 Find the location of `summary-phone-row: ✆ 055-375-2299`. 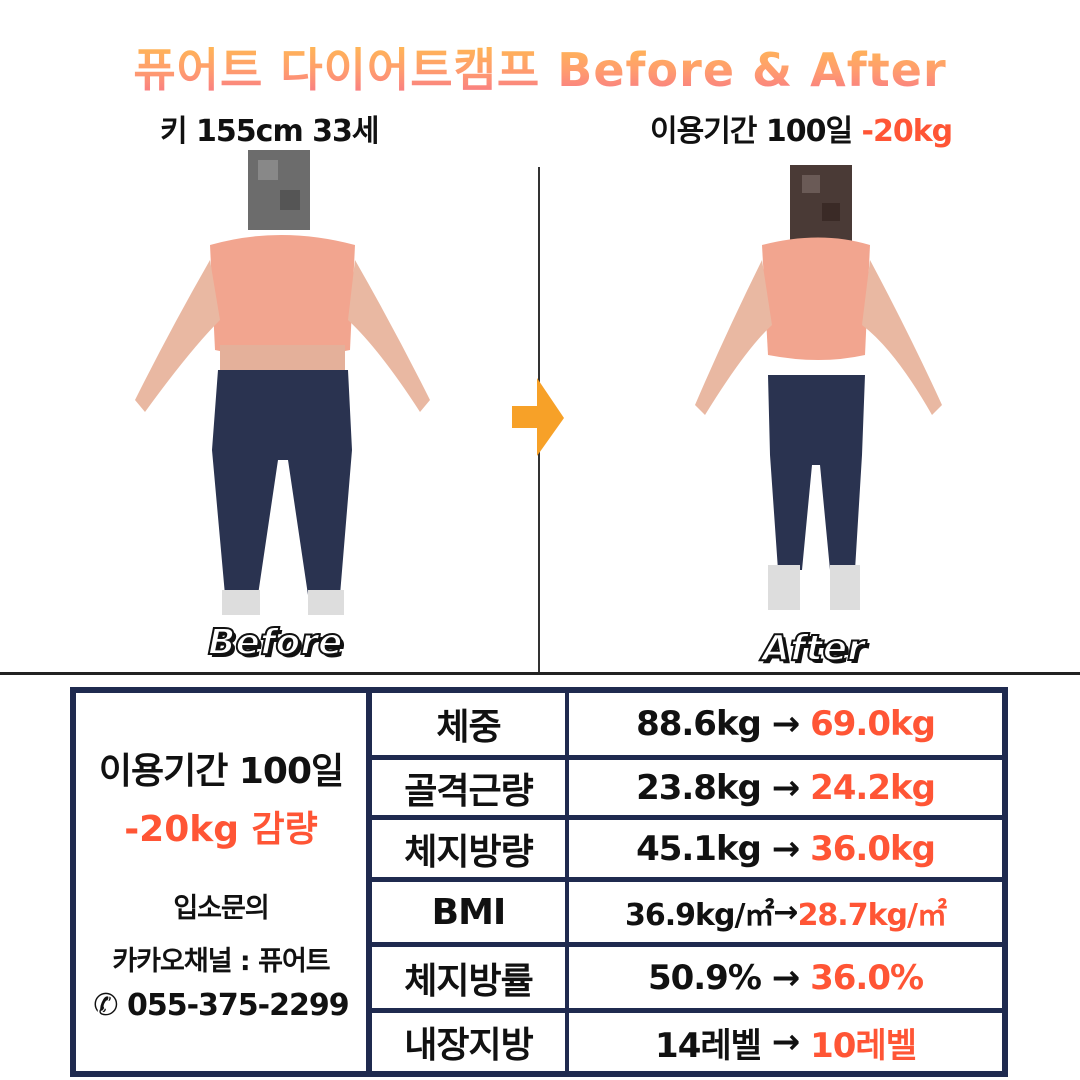

summary-phone-row: ✆ 055-375-2299 is located at coordinates (221, 1005).